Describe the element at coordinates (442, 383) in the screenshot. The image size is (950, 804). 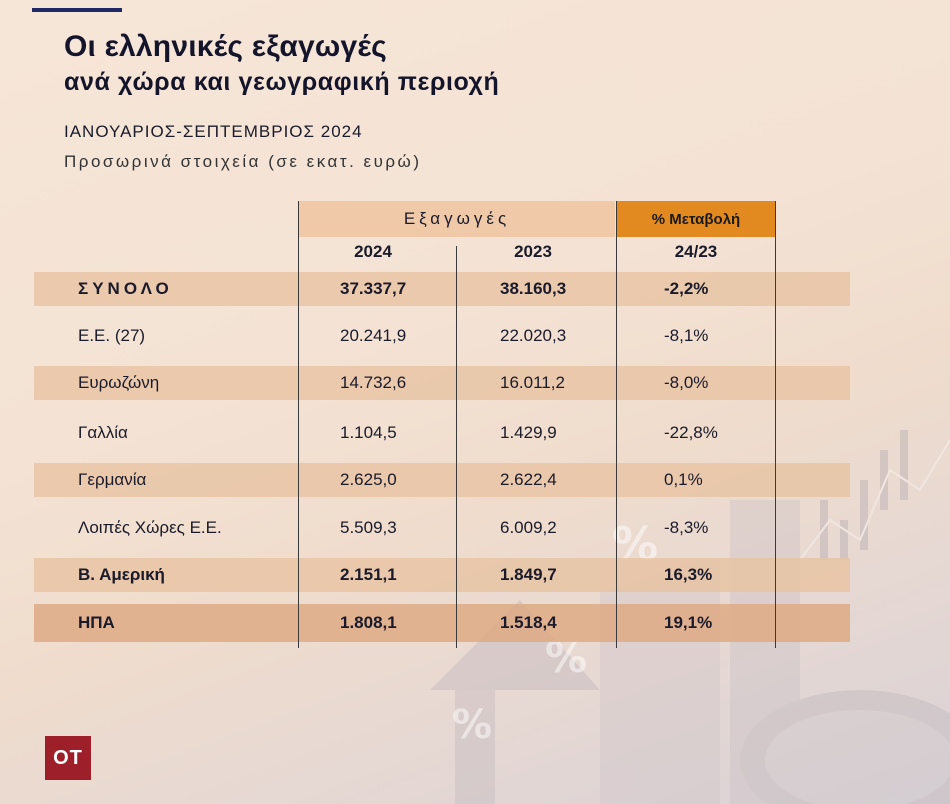
I see `table-row: Ευρωζώνη 14.732,6 16.011,2 -8,0%` at that location.